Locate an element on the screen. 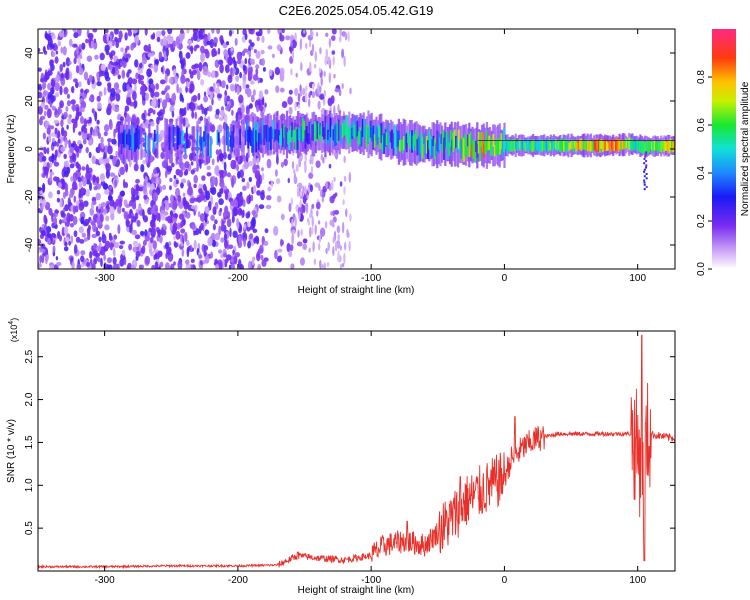  y-tick-label: 0 is located at coordinates (29, 149).